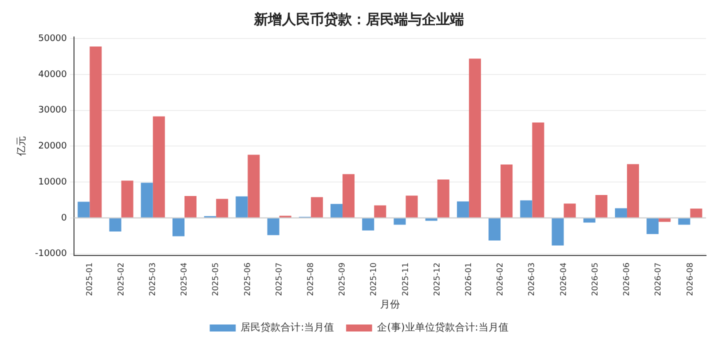 The image size is (720, 351). Describe the element at coordinates (22, 147) in the screenshot. I see `y-axis-title: 亿元` at that location.